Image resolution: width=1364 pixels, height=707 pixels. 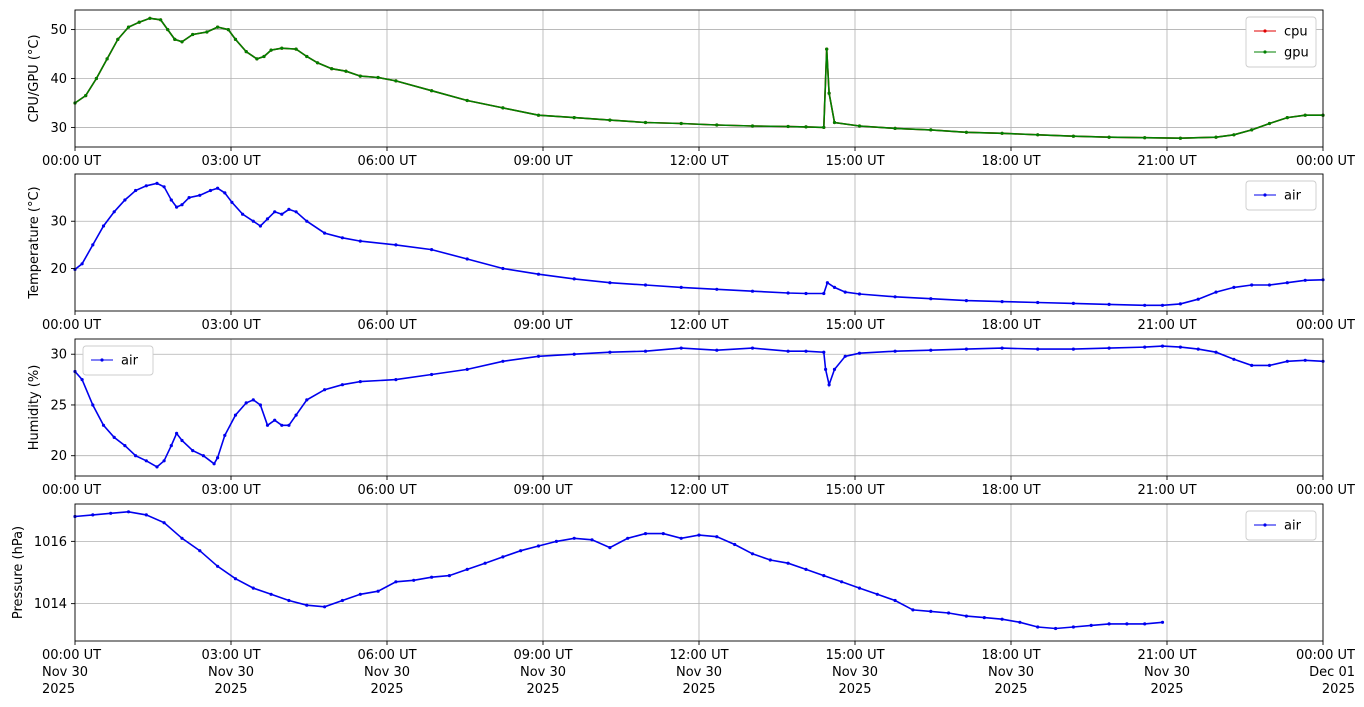 I want to click on y-tick-label: 20, so click(x=58, y=456).